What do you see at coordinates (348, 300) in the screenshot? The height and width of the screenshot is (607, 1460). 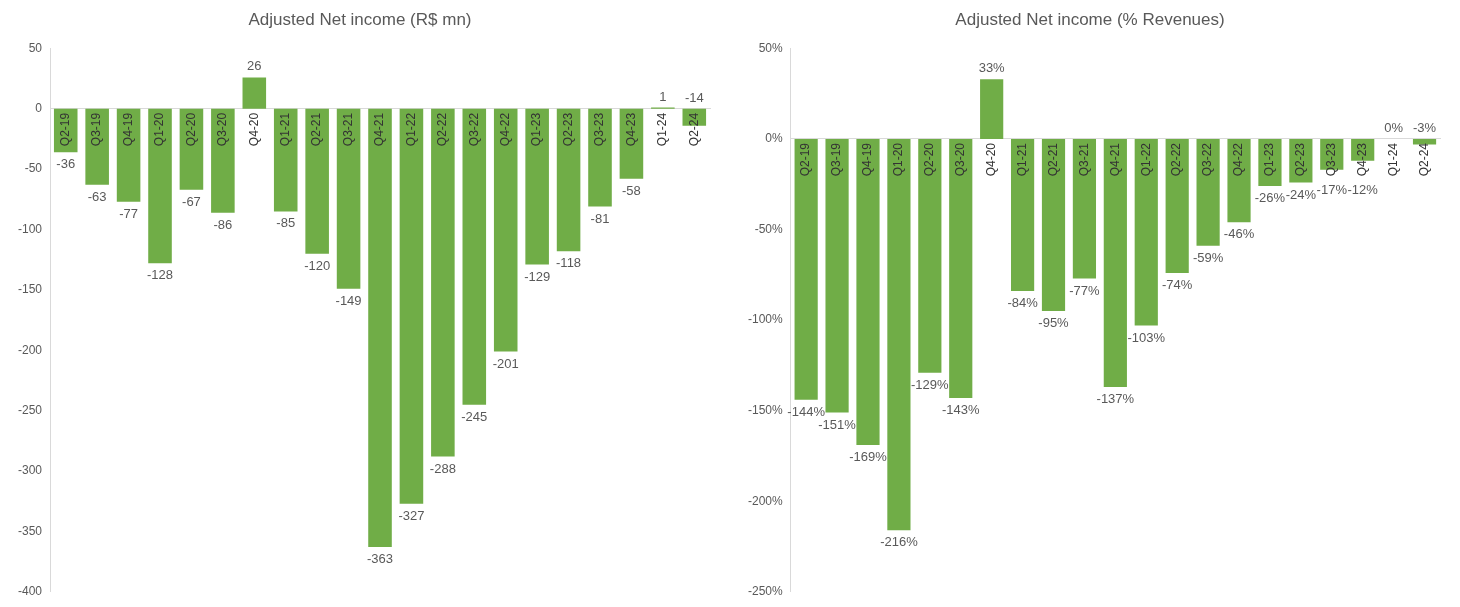 I see `data-label: -149` at bounding box center [348, 300].